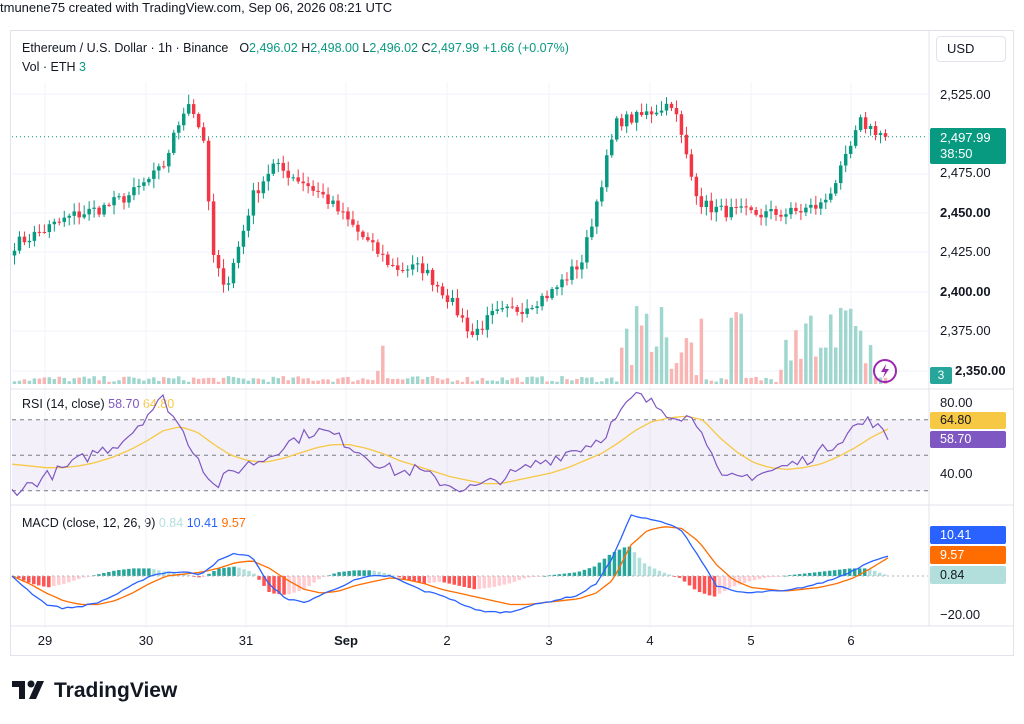  What do you see at coordinates (968, 146) in the screenshot?
I see `current-price-pill: 2,497.99 38:50` at bounding box center [968, 146].